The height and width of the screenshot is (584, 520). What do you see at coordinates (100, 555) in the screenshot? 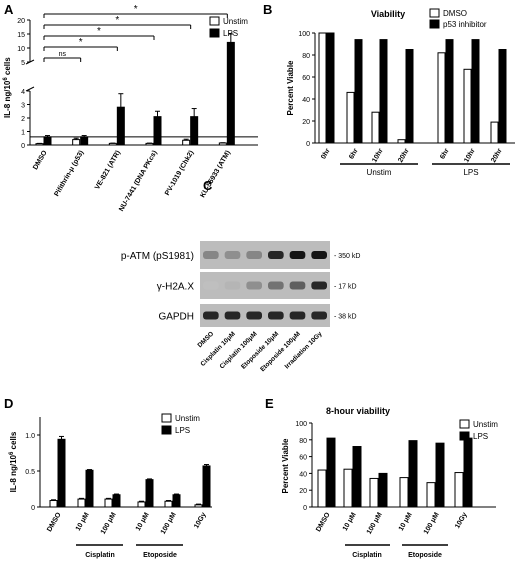
I see `group-label: Cisplatin` at bounding box center [100, 555].